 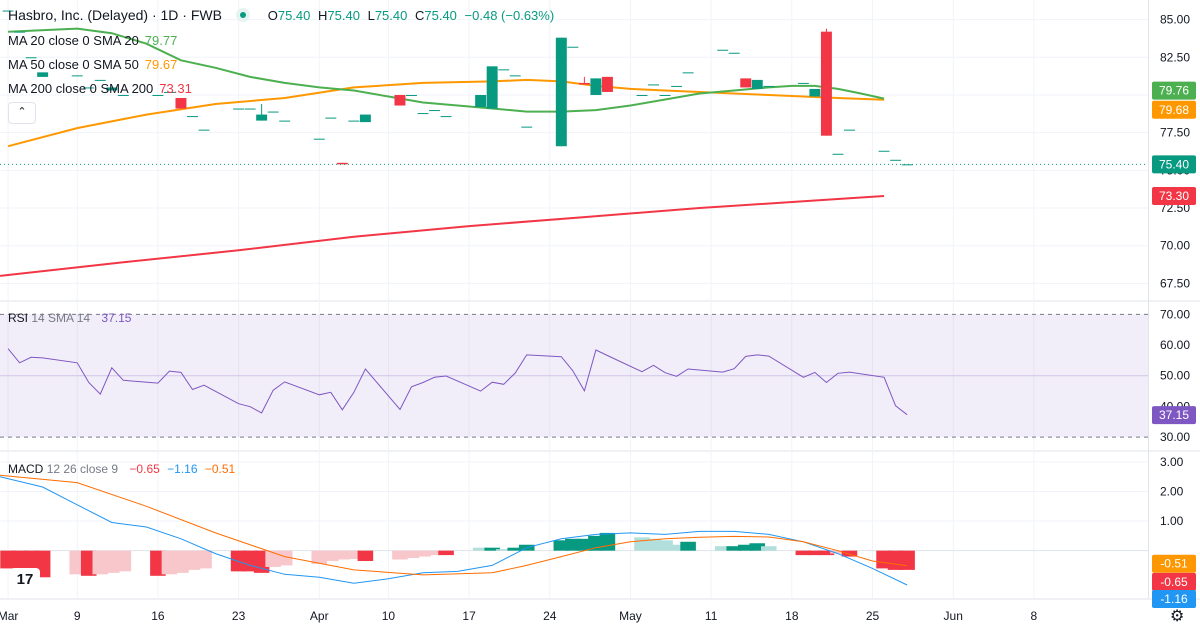 What do you see at coordinates (93, 40) in the screenshot?
I see `legend-ma20: MA 20 close 0 SMA 20 79.77` at bounding box center [93, 40].